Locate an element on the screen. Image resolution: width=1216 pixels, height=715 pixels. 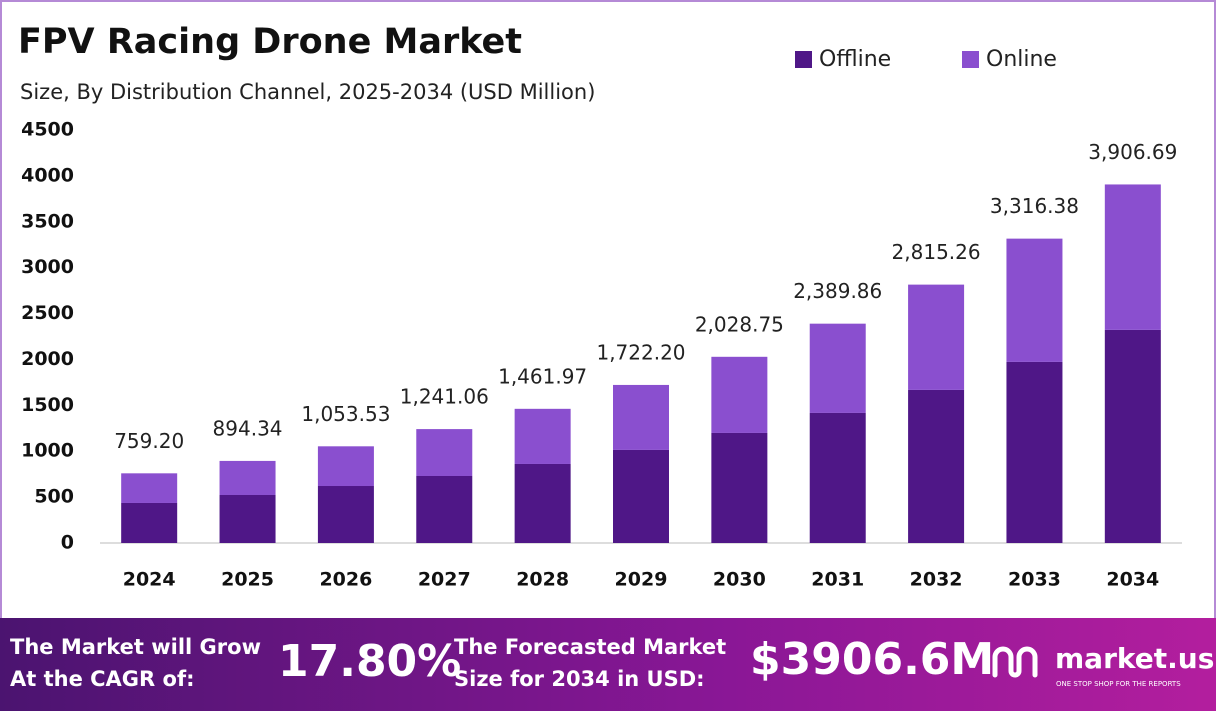
y-tick-label: 3000 is located at coordinates (47, 267).